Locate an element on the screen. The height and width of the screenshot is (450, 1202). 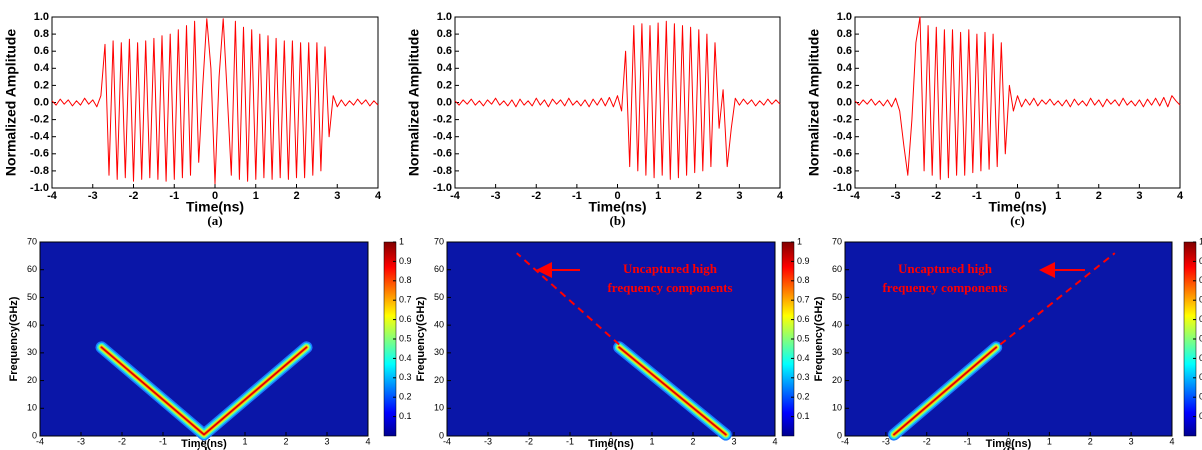
panel-caption: (c) is located at coordinates (1017, 220).